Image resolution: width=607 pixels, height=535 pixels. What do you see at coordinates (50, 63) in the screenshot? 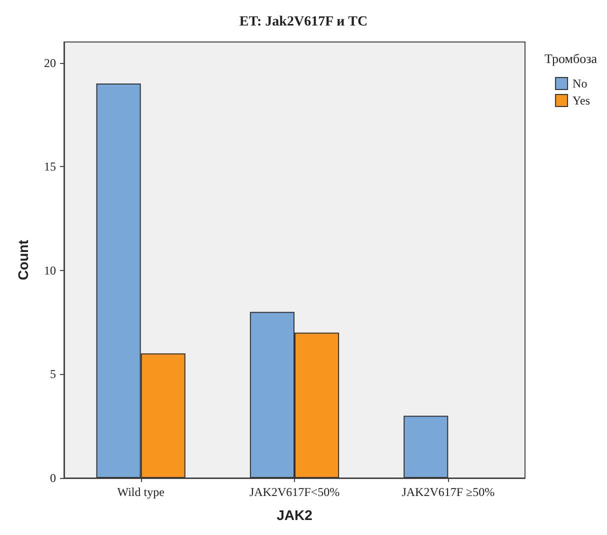
I see `y-tick-label: 20` at bounding box center [50, 63].